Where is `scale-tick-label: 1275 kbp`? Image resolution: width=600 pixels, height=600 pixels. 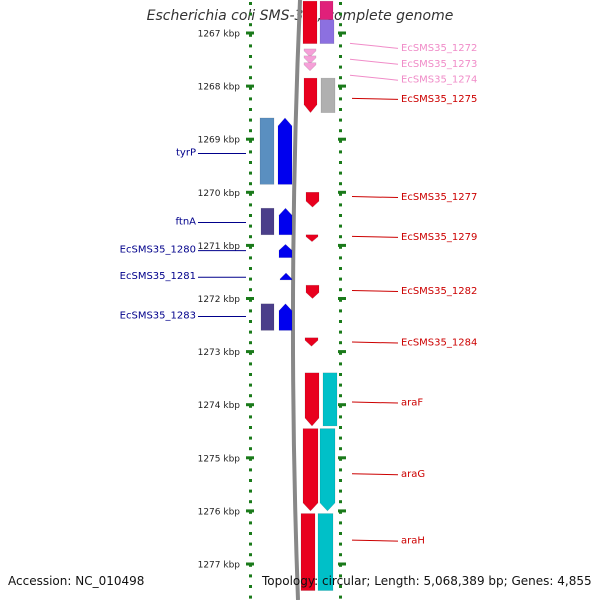 scale-tick-label: 1275 kbp is located at coordinates (219, 459).